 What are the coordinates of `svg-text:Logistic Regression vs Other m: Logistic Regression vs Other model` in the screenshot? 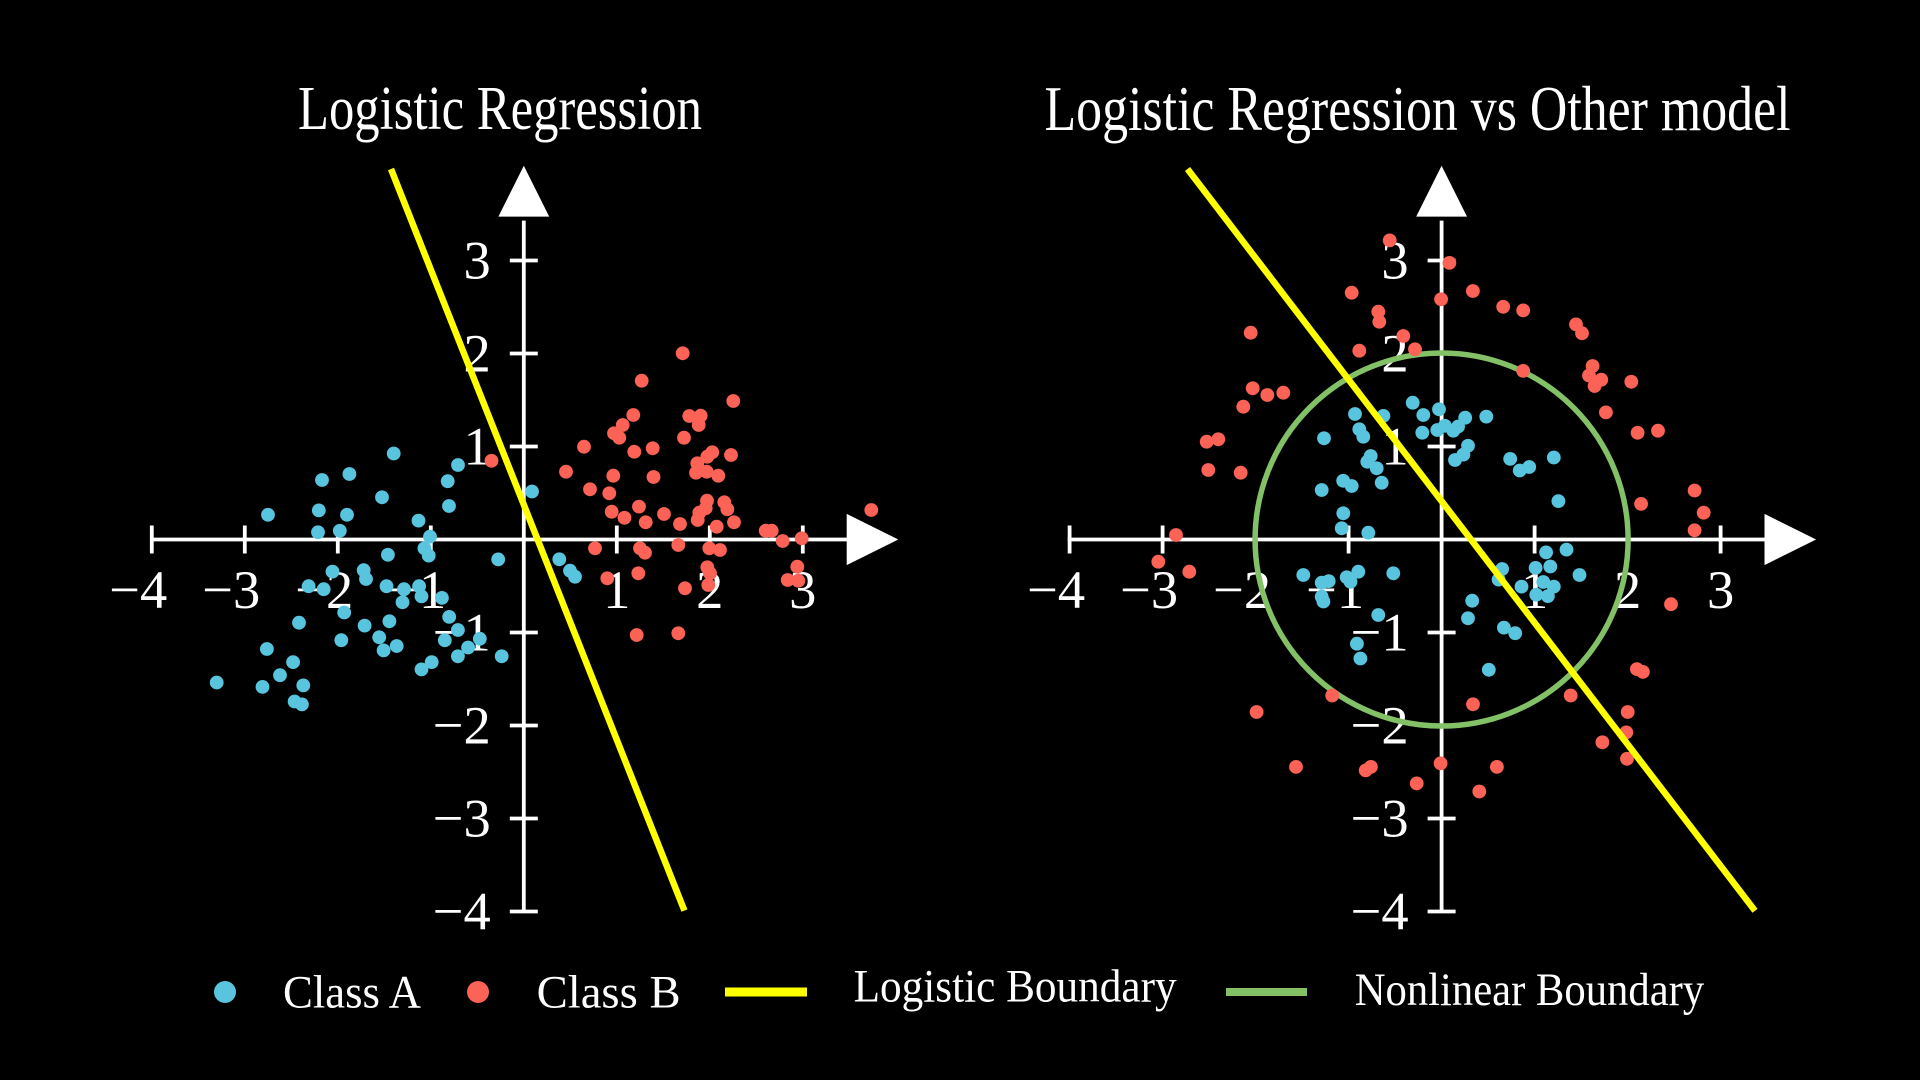 It's located at (1418, 108).